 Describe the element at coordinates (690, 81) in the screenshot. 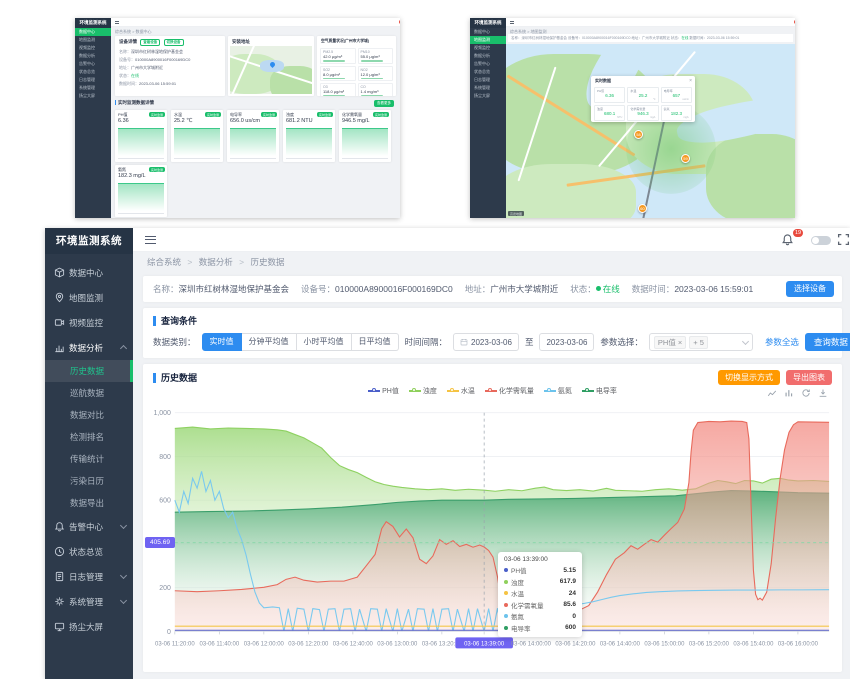

I see `close-icon: ×` at that location.